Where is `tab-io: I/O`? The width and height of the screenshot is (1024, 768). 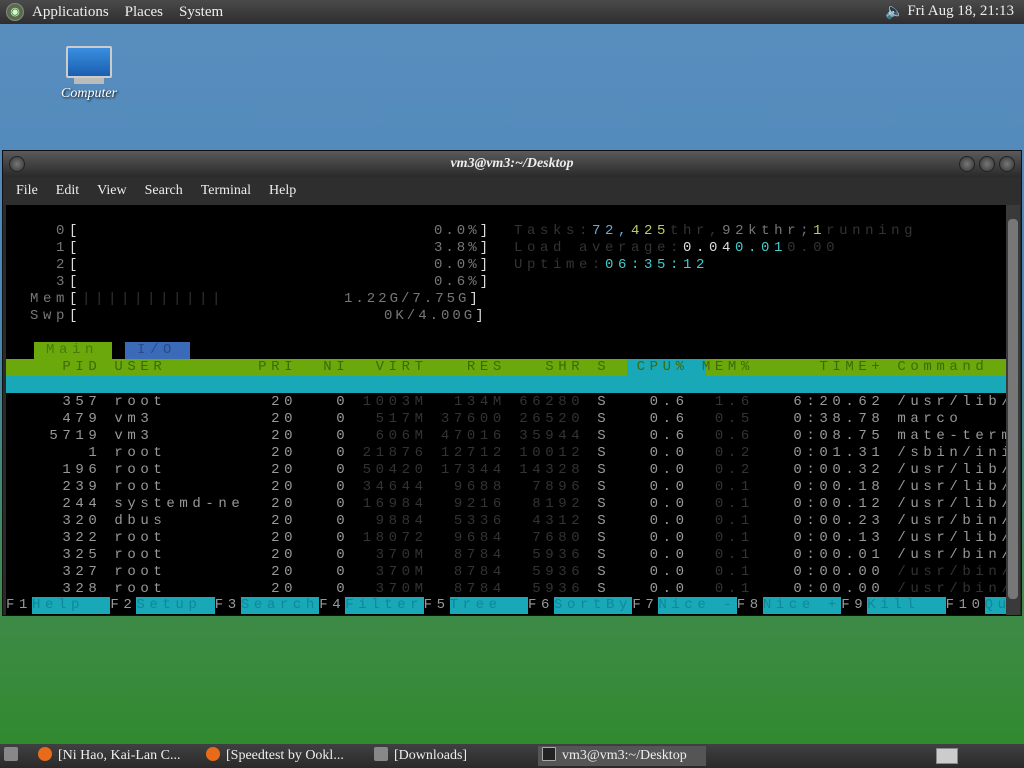
tab-io: I/O is located at coordinates (157, 350).